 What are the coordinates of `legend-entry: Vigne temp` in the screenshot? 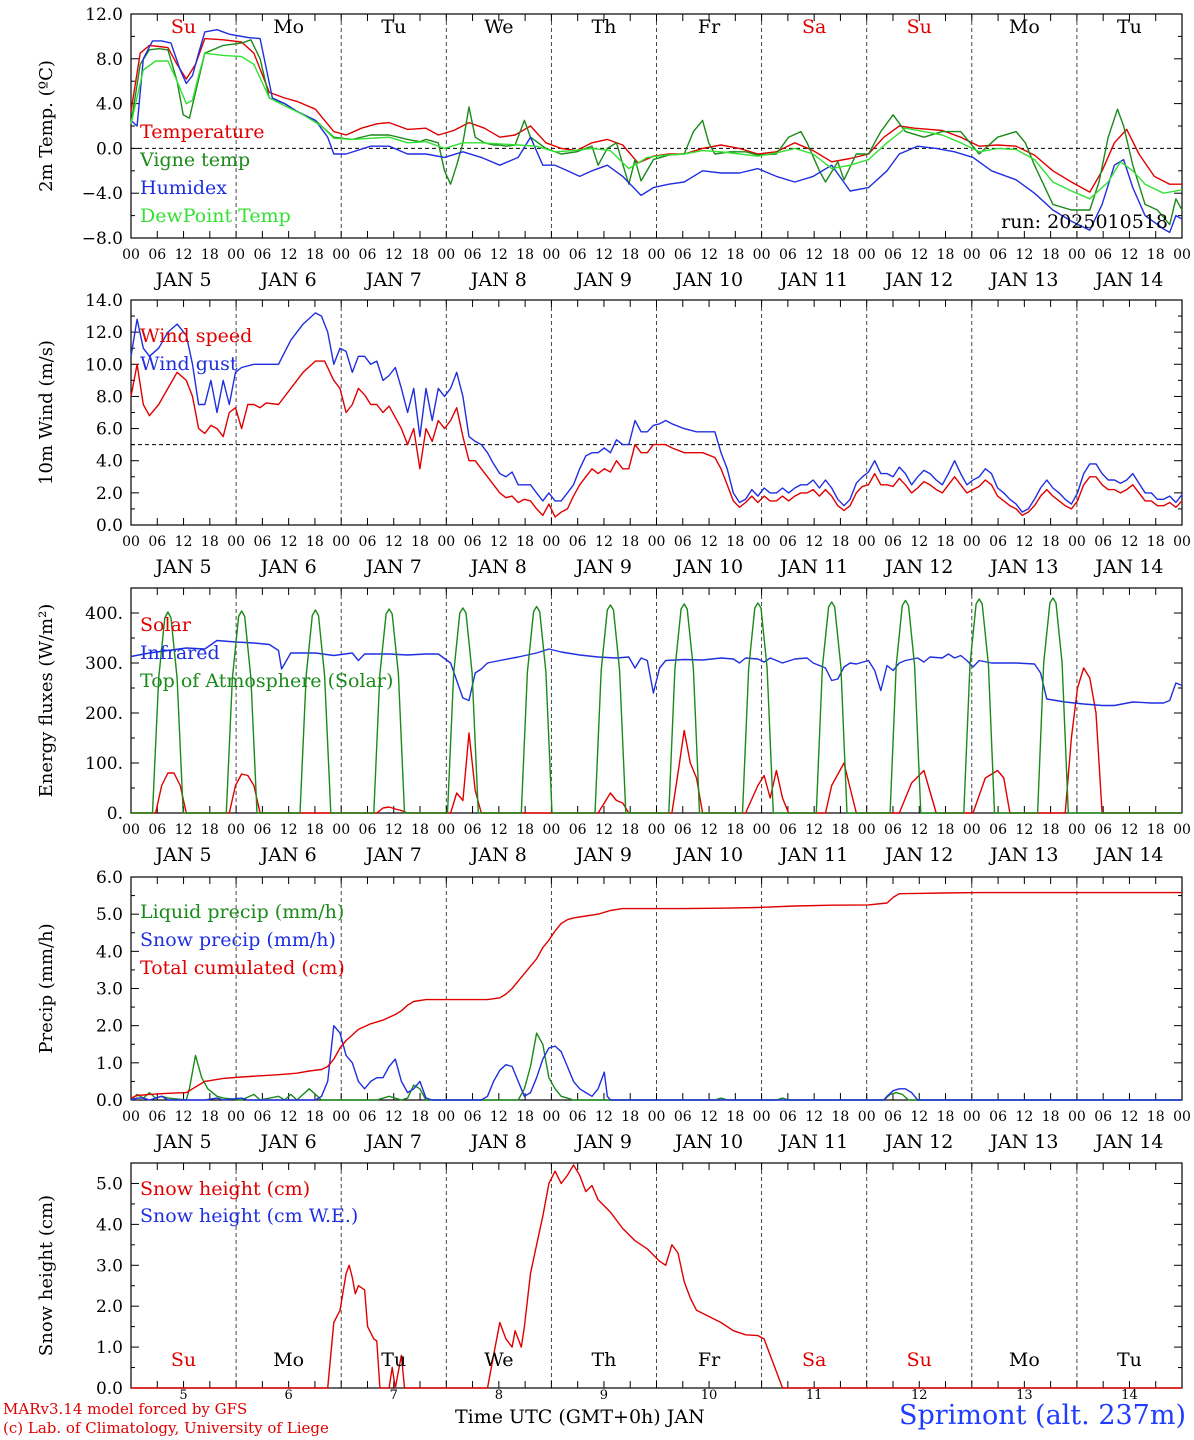 It's located at (194, 160).